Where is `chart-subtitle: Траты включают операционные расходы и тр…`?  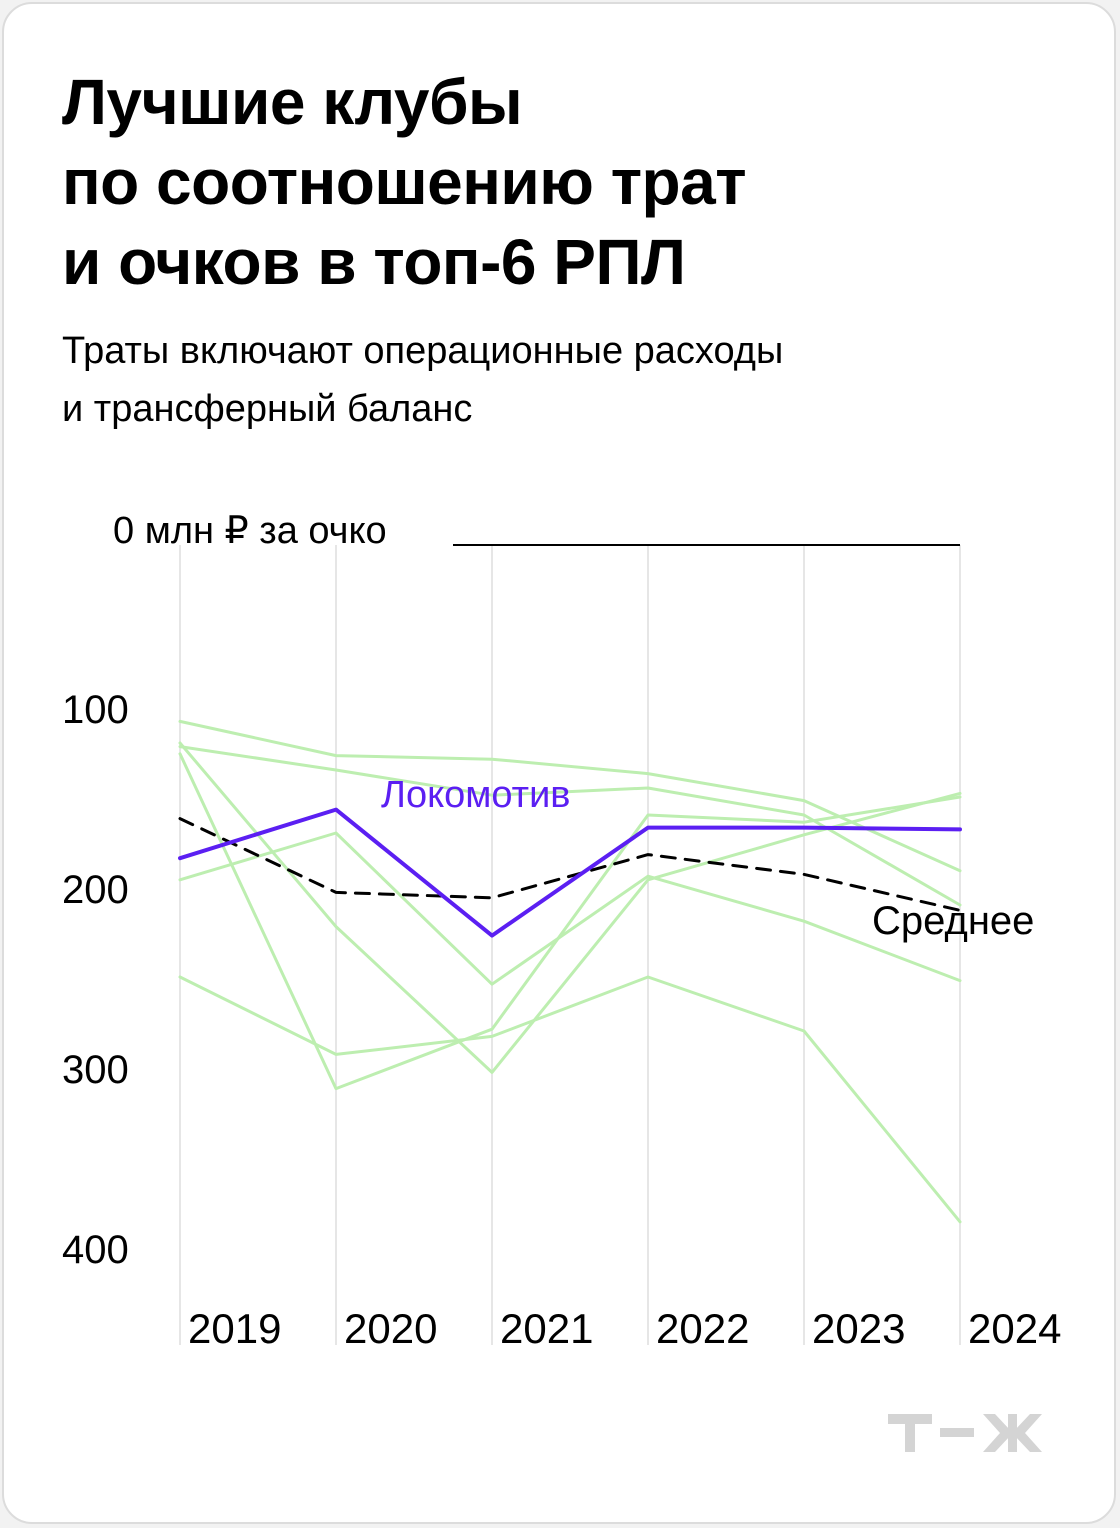
chart-subtitle: Траты включают операционные расходы и тр… is located at coordinates (562, 380).